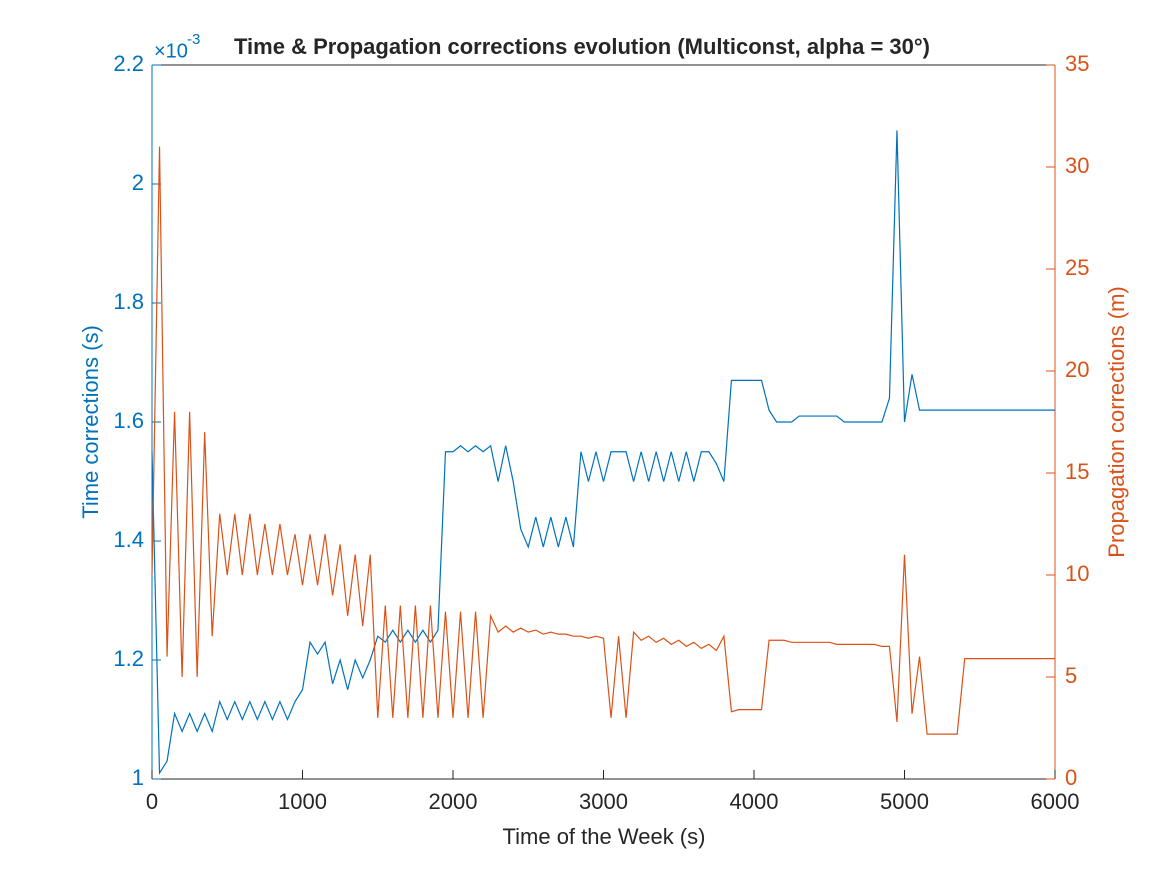 The width and height of the screenshot is (1167, 875). I want to click on y2-tick-label: 5, so click(1071, 675).